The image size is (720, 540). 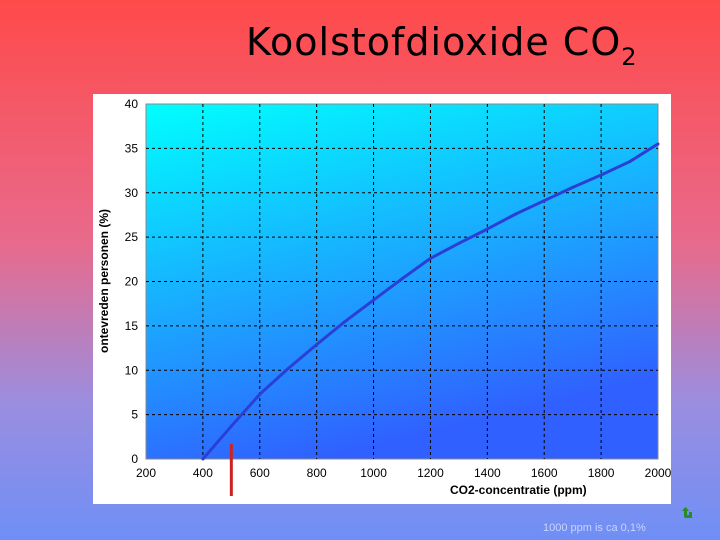 I want to click on x-tick-label: 1200, so click(x=430, y=473).